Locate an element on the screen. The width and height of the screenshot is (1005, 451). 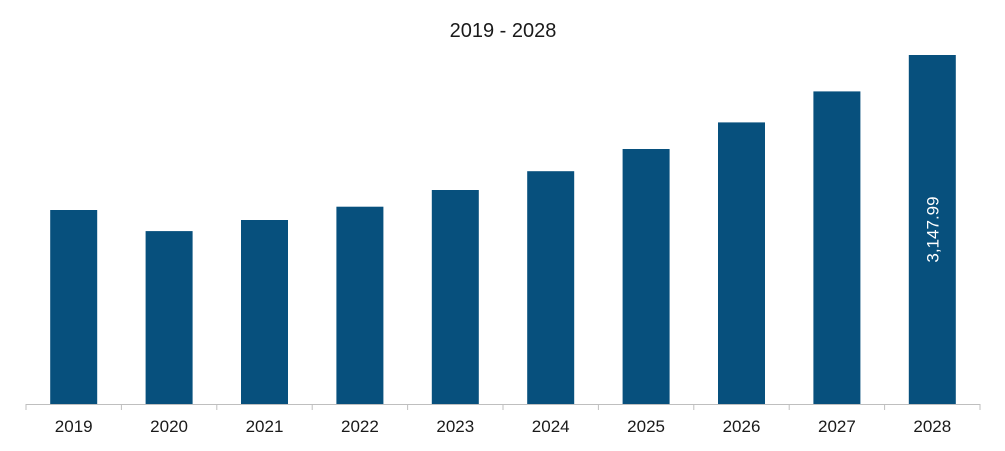
x-tick-label-2026: 2026 is located at coordinates (742, 426).